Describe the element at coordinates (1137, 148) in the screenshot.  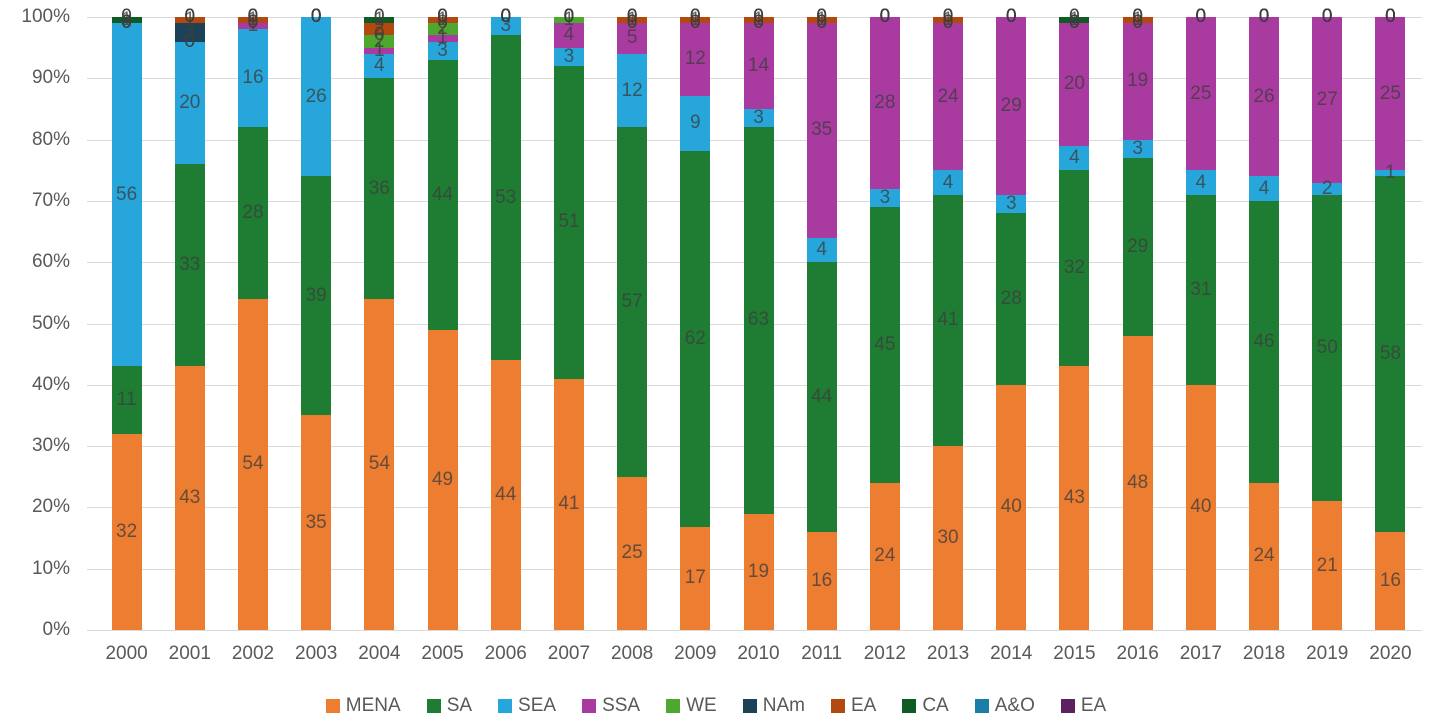
I see `segment-SEA-2016` at that location.